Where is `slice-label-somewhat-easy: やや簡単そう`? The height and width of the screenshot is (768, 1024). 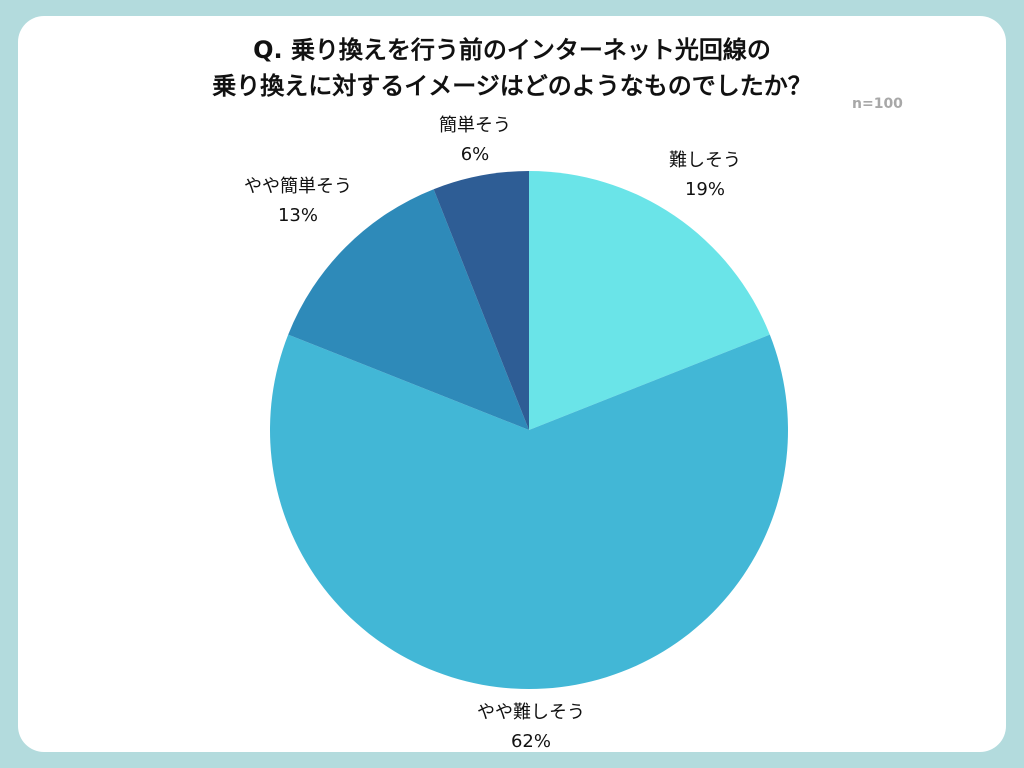
slice-label-somewhat-easy: やや簡単そう is located at coordinates (298, 186).